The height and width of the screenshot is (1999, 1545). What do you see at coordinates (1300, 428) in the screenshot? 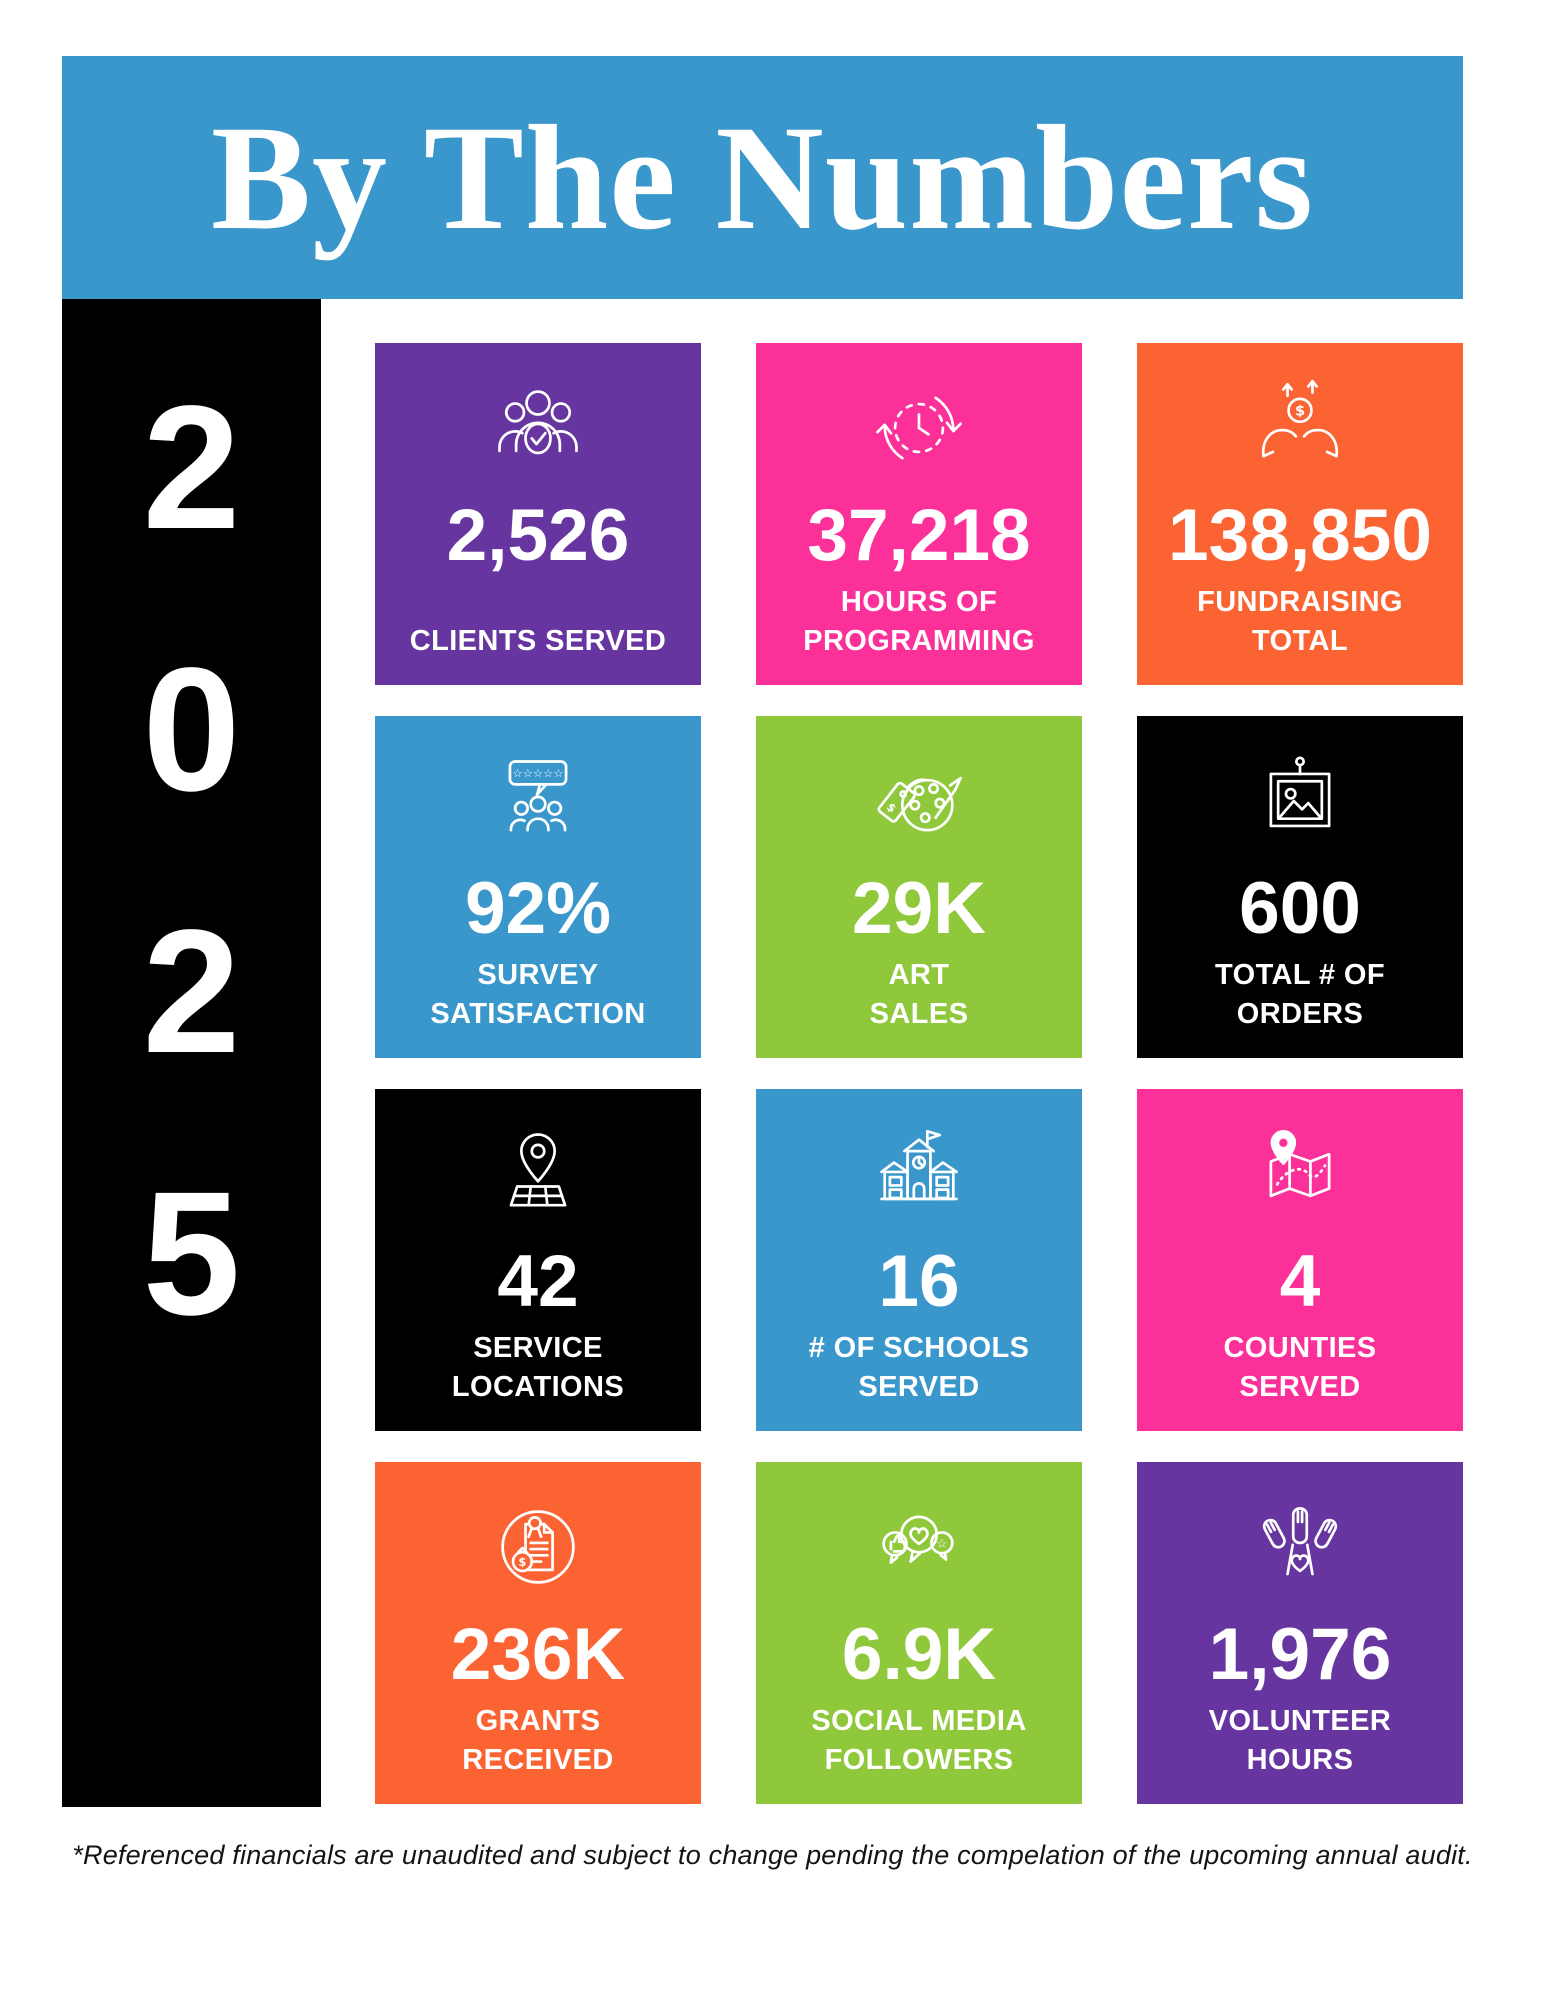
I see `hands-money-growth-icon: $` at bounding box center [1300, 428].